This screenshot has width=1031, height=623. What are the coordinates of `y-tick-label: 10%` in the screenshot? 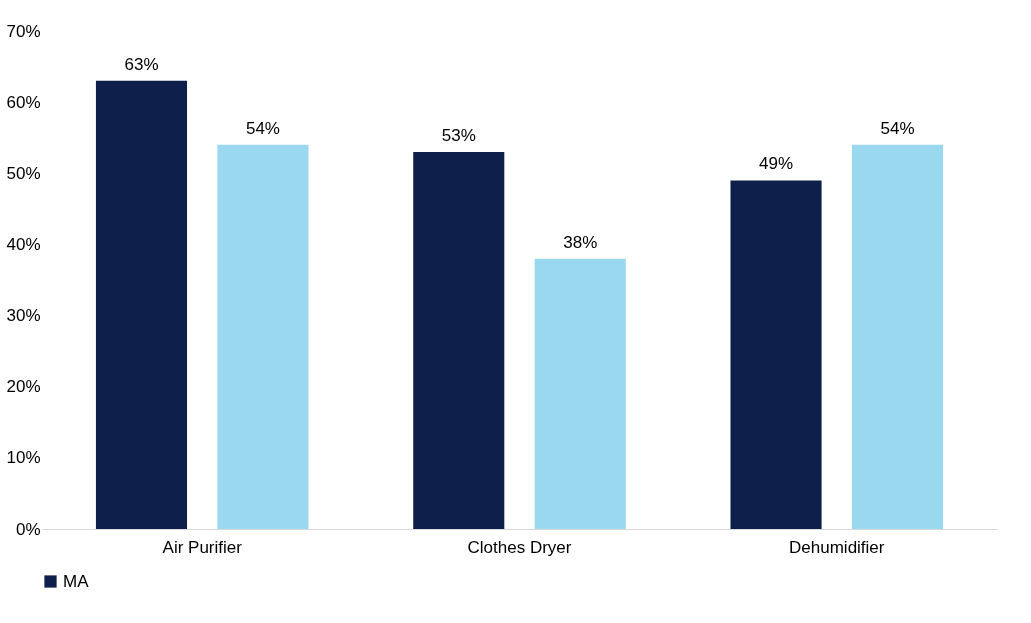 It's located at (23, 458).